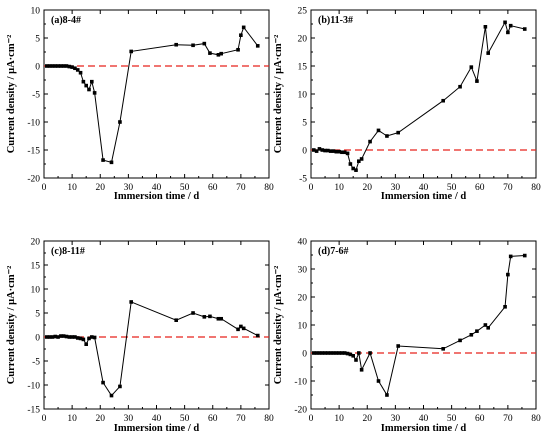 The image size is (550, 446). Describe the element at coordinates (37, 315) in the screenshot. I see `y-tick-label: 5` at that location.